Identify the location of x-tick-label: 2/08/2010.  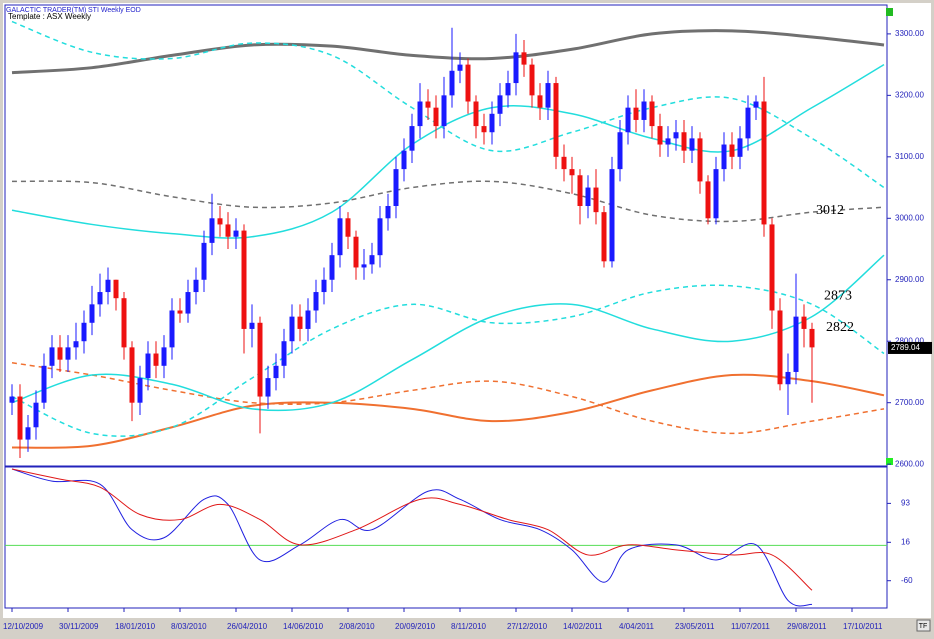
(357, 626).